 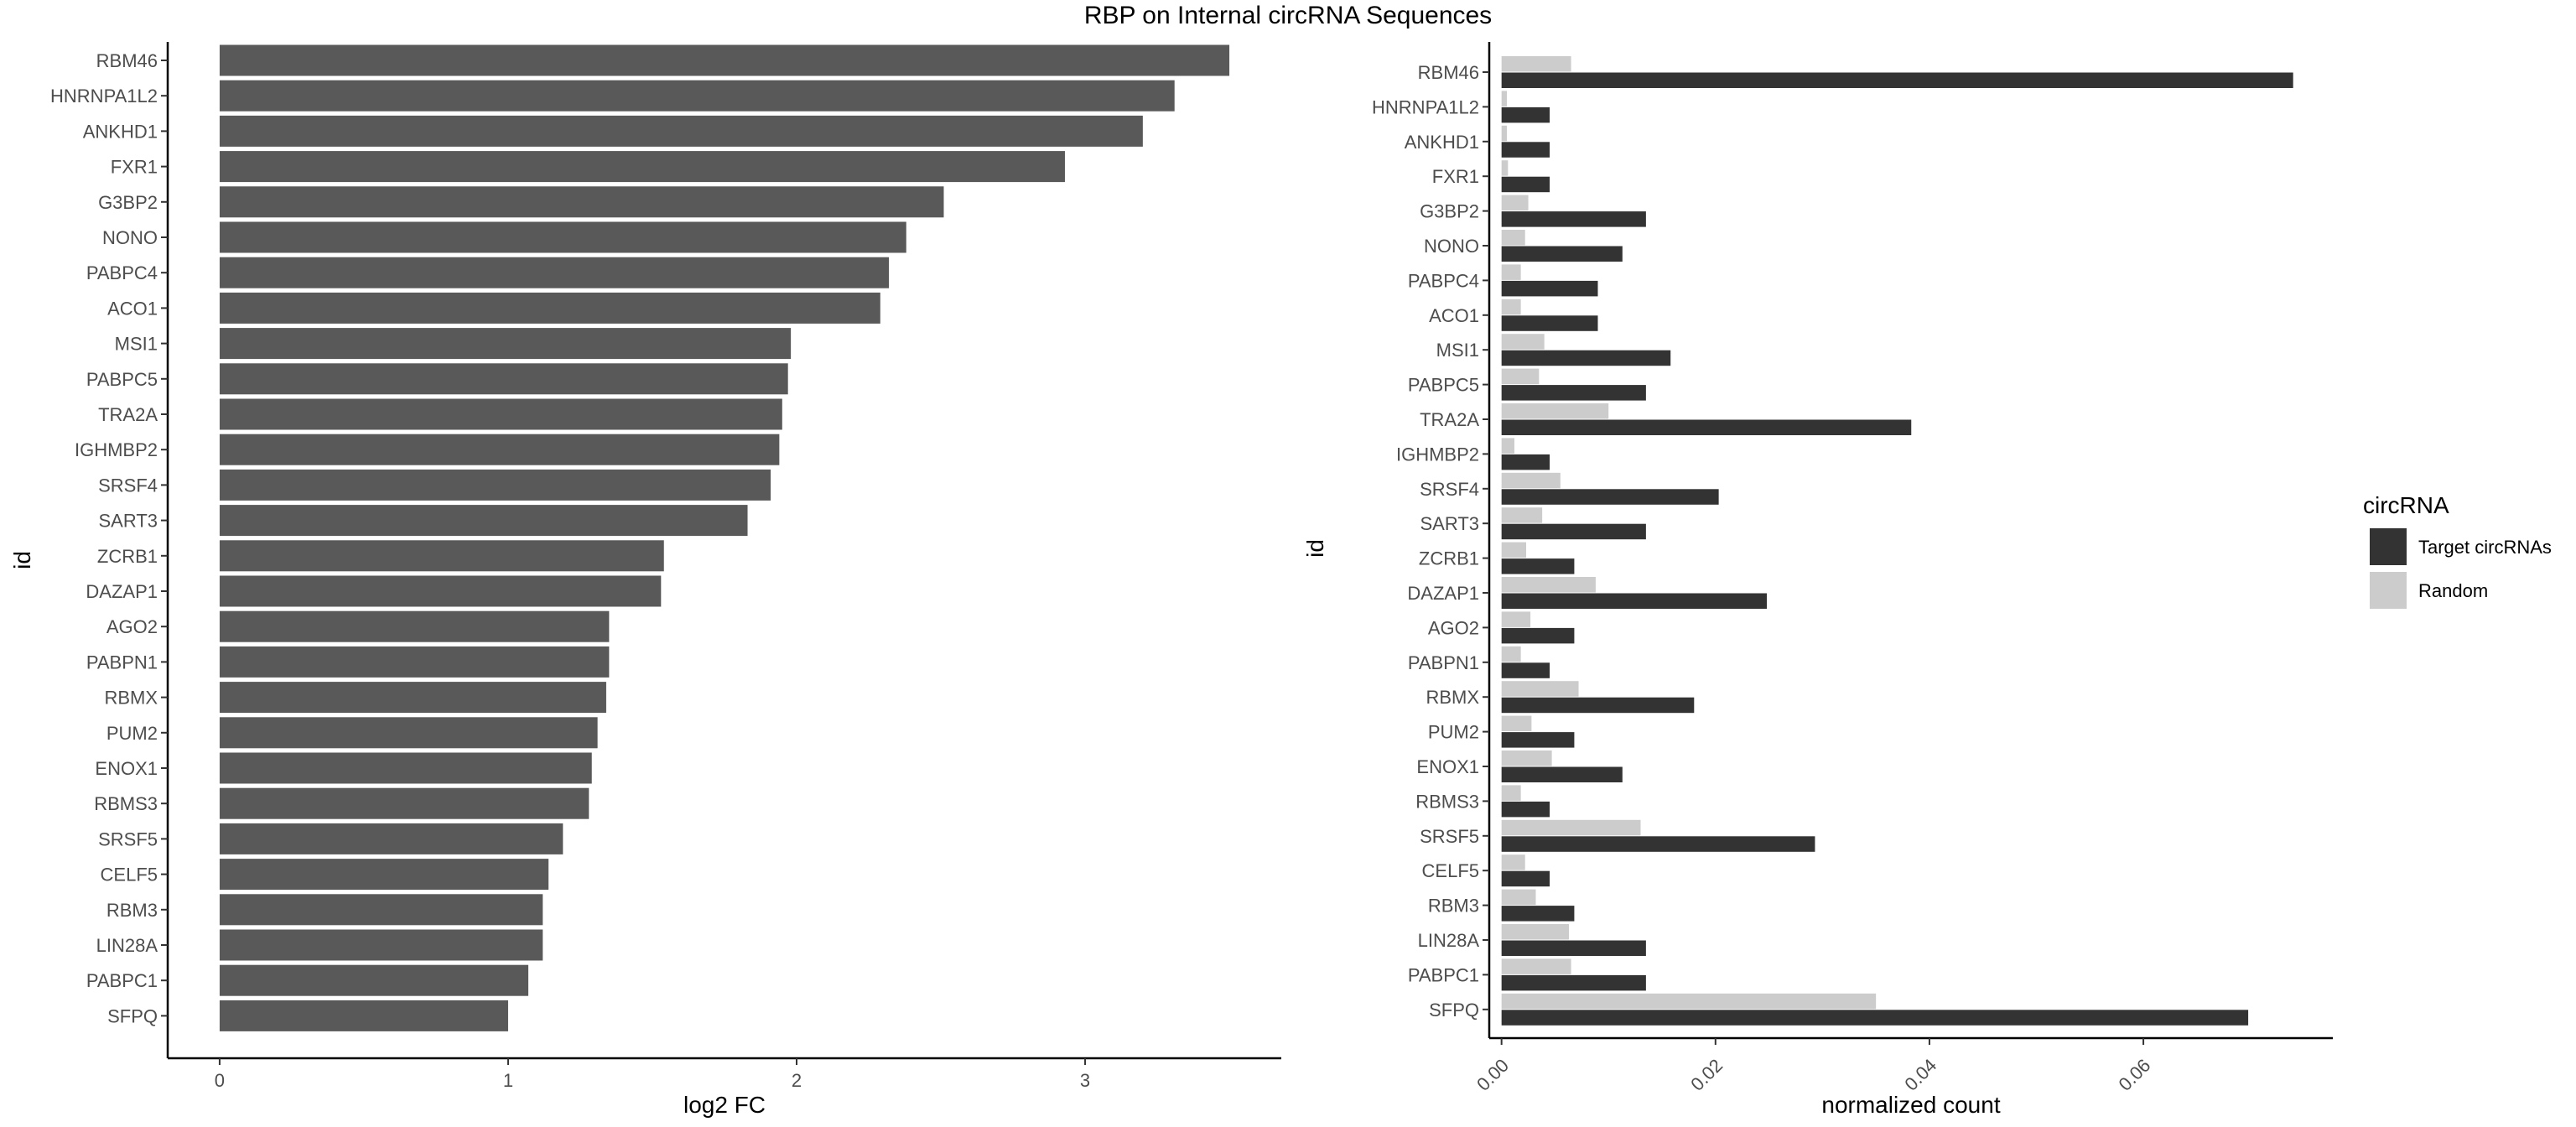 What do you see at coordinates (136, 344) in the screenshot?
I see `y-tick-label-msi1: MSI1` at bounding box center [136, 344].